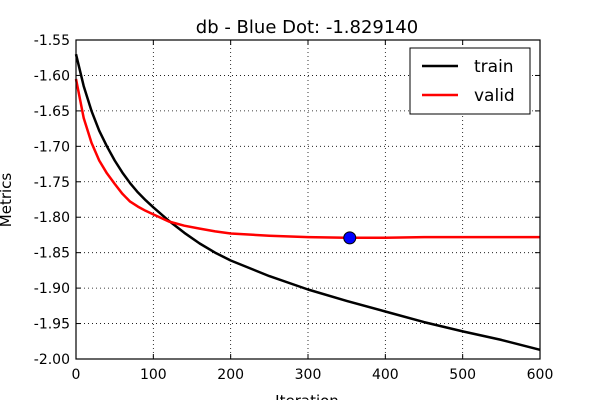 Image resolution: width=600 pixels, height=400 pixels. I want to click on x-tick-label: 500, so click(462, 375).